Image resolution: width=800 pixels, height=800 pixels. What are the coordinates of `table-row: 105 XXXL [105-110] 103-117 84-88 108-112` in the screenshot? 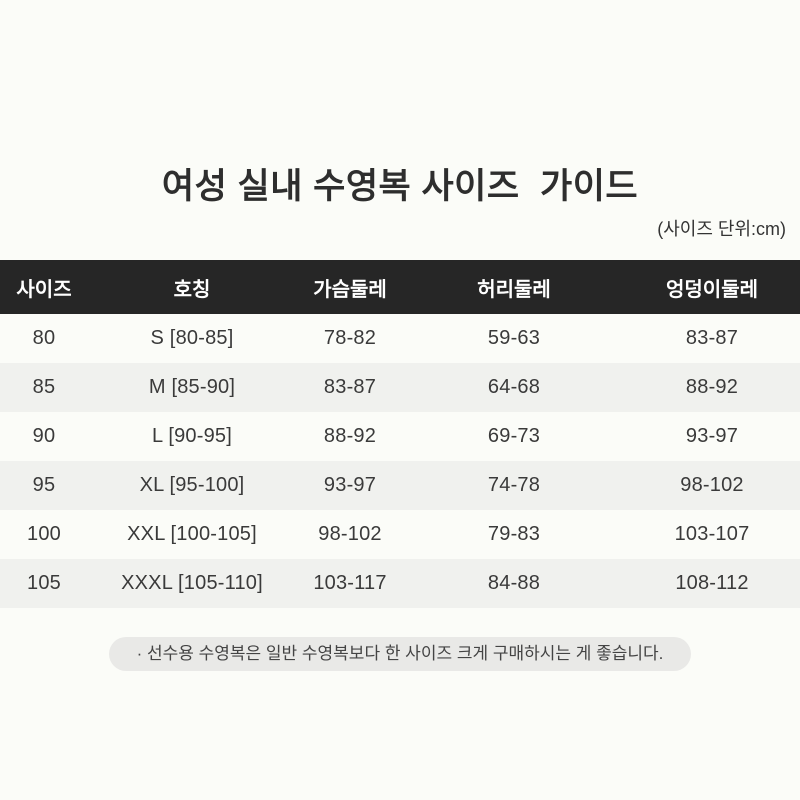 It's located at (400, 583).